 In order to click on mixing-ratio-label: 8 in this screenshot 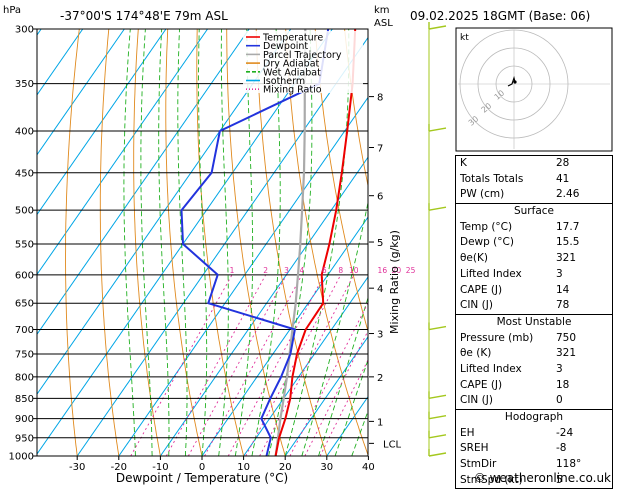, I will do `click(340, 270)`.